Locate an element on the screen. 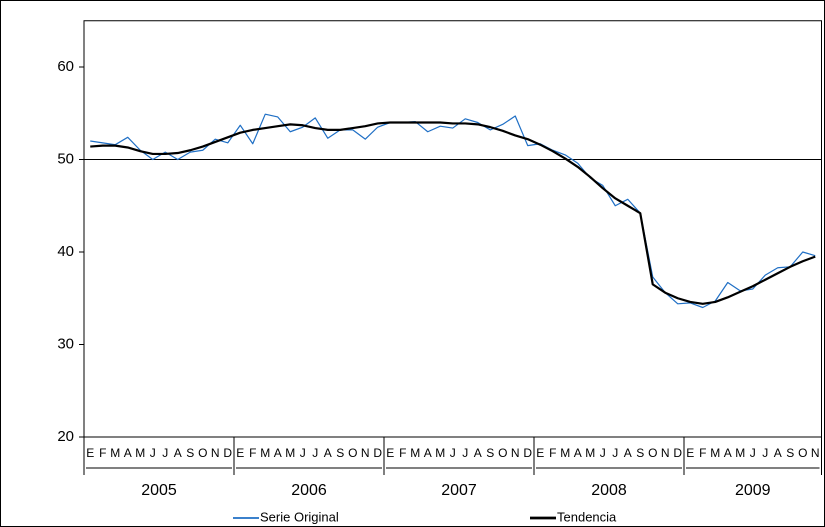 Image resolution: width=825 pixels, height=527 pixels. y-tick-label: 20 is located at coordinates (65, 436).